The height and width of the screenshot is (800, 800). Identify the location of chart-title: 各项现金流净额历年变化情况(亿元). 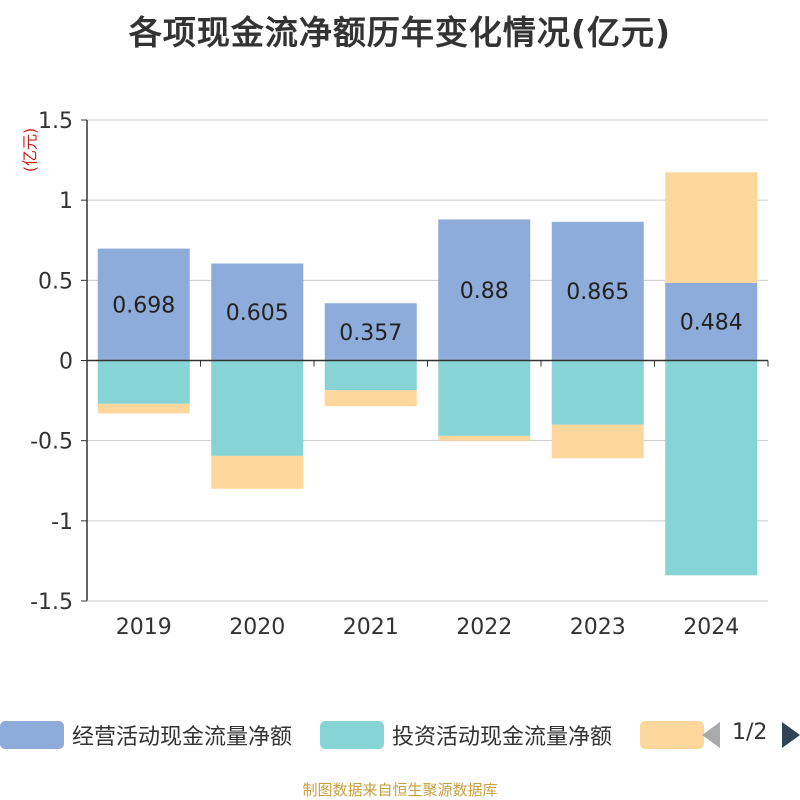
(400, 32).